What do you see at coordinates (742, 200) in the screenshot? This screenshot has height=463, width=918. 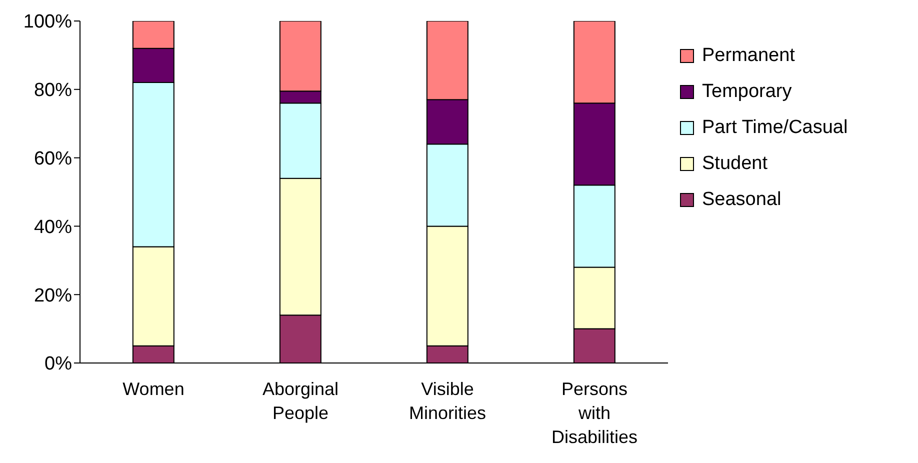 I see `legend-label: Seasonal` at bounding box center [742, 200].